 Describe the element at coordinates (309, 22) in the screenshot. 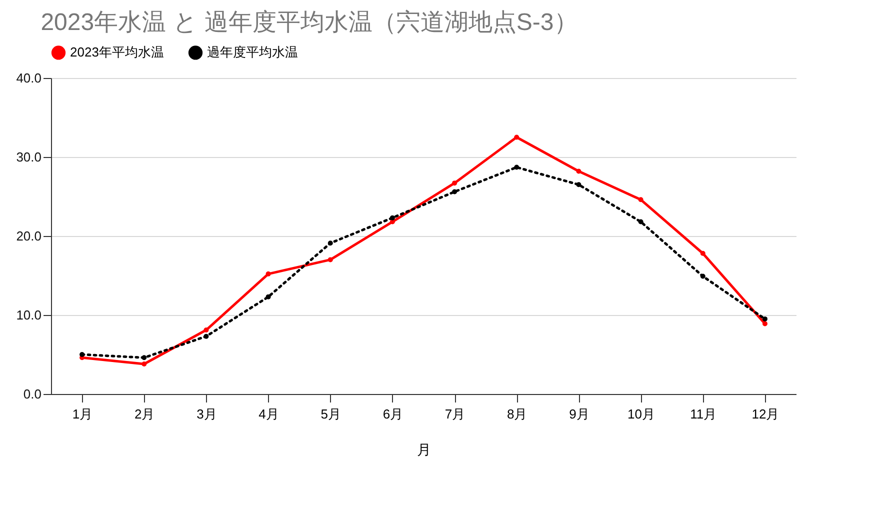

I see `chart-title: 2023年水温 と 過年度平均水温（宍道湖地点S-3）` at that location.